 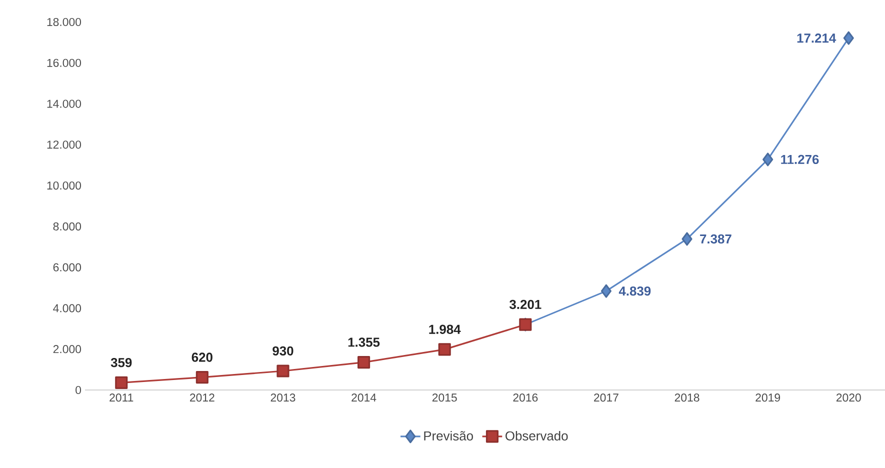 What do you see at coordinates (444, 398) in the screenshot?
I see `x-tick-label: 2015` at bounding box center [444, 398].